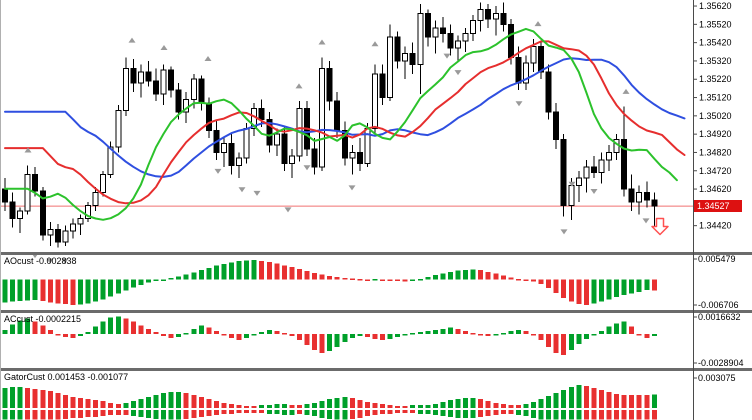 The height and width of the screenshot is (420, 752). Describe the element at coordinates (66, 377) in the screenshot. I see `gator-indicator-label: GatorCust 0.001453 -0.001077` at that location.